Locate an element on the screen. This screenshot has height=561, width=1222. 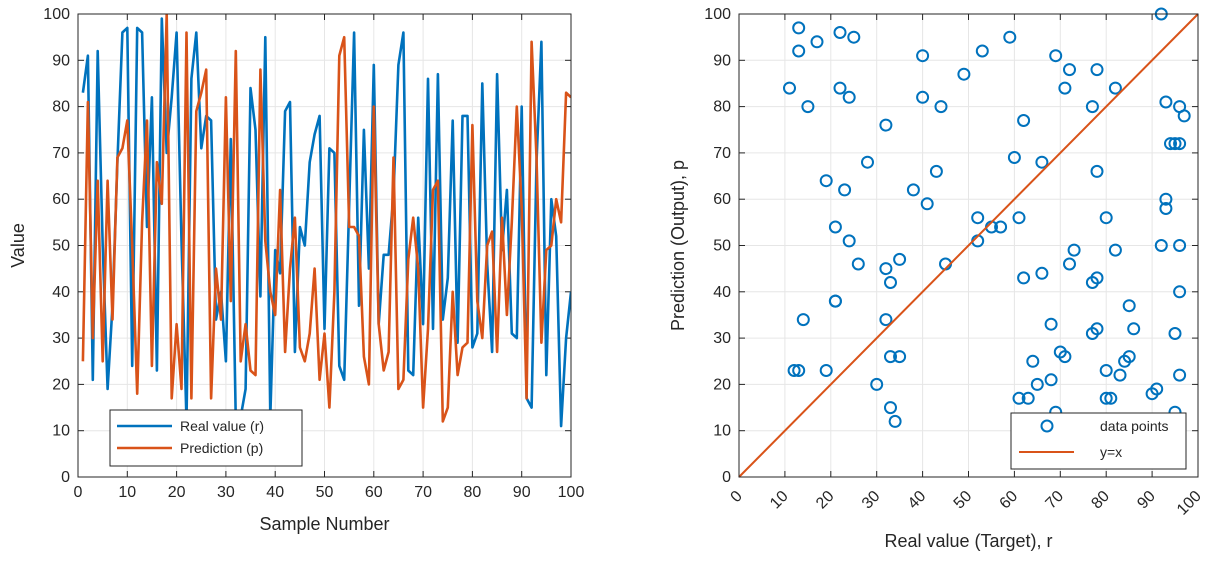
legend-label: y=x is located at coordinates (1111, 452).